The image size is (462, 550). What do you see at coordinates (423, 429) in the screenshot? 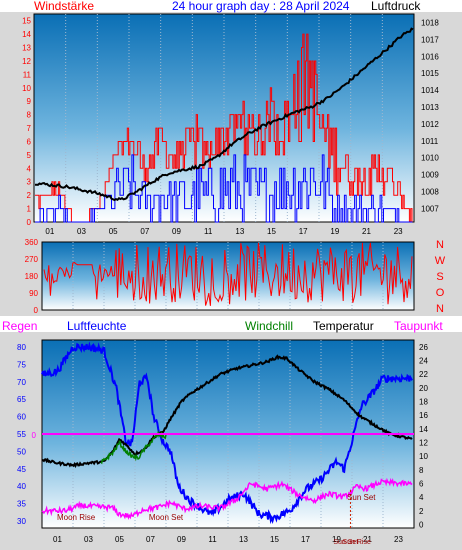
I see `temperature-tick-label: 14` at bounding box center [423, 429].